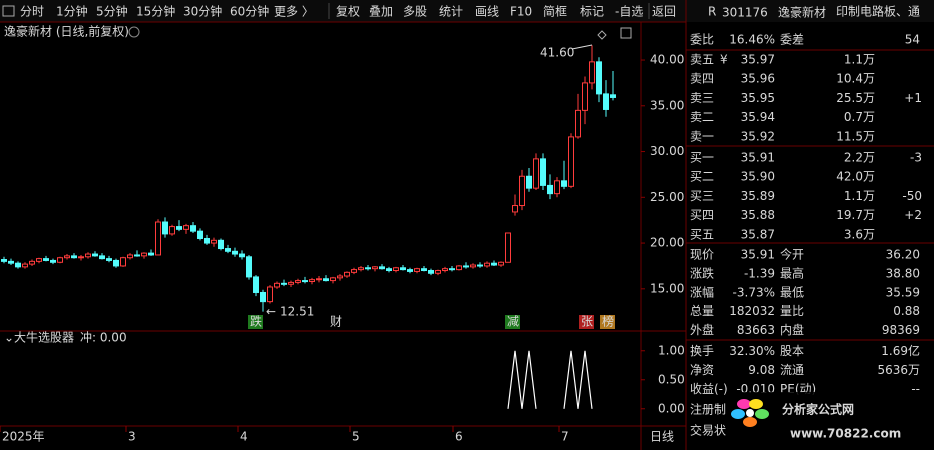  What do you see at coordinates (756, 330) in the screenshot?
I see `stat-value: 83663` at bounding box center [756, 330].